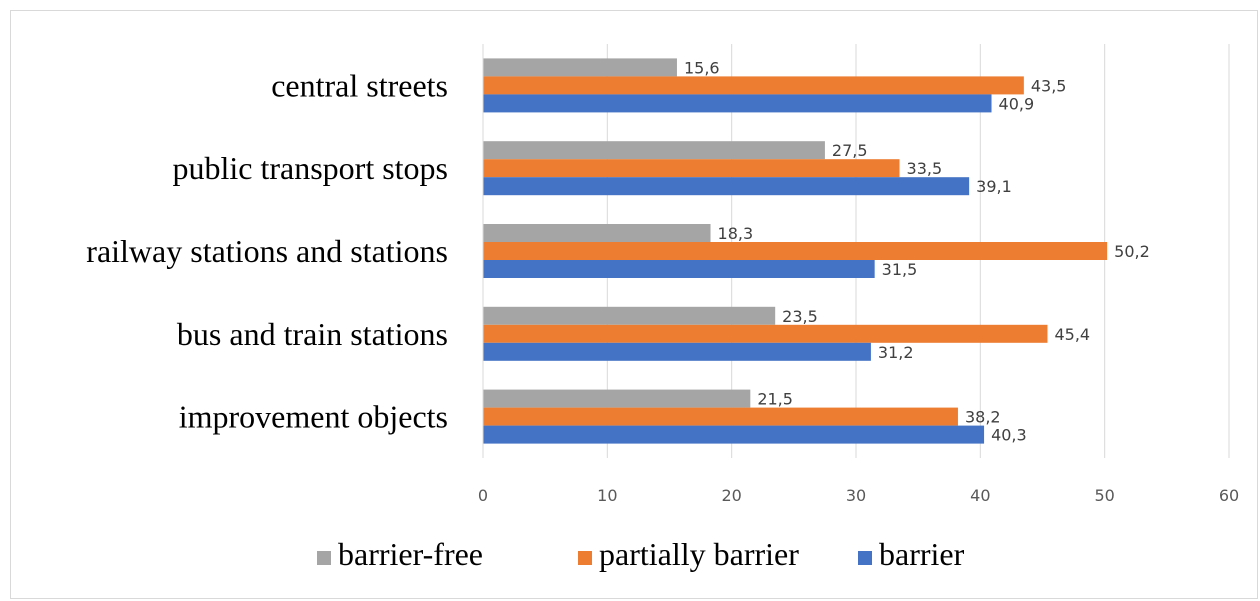  I want to click on data-label: 33,5, so click(925, 168).